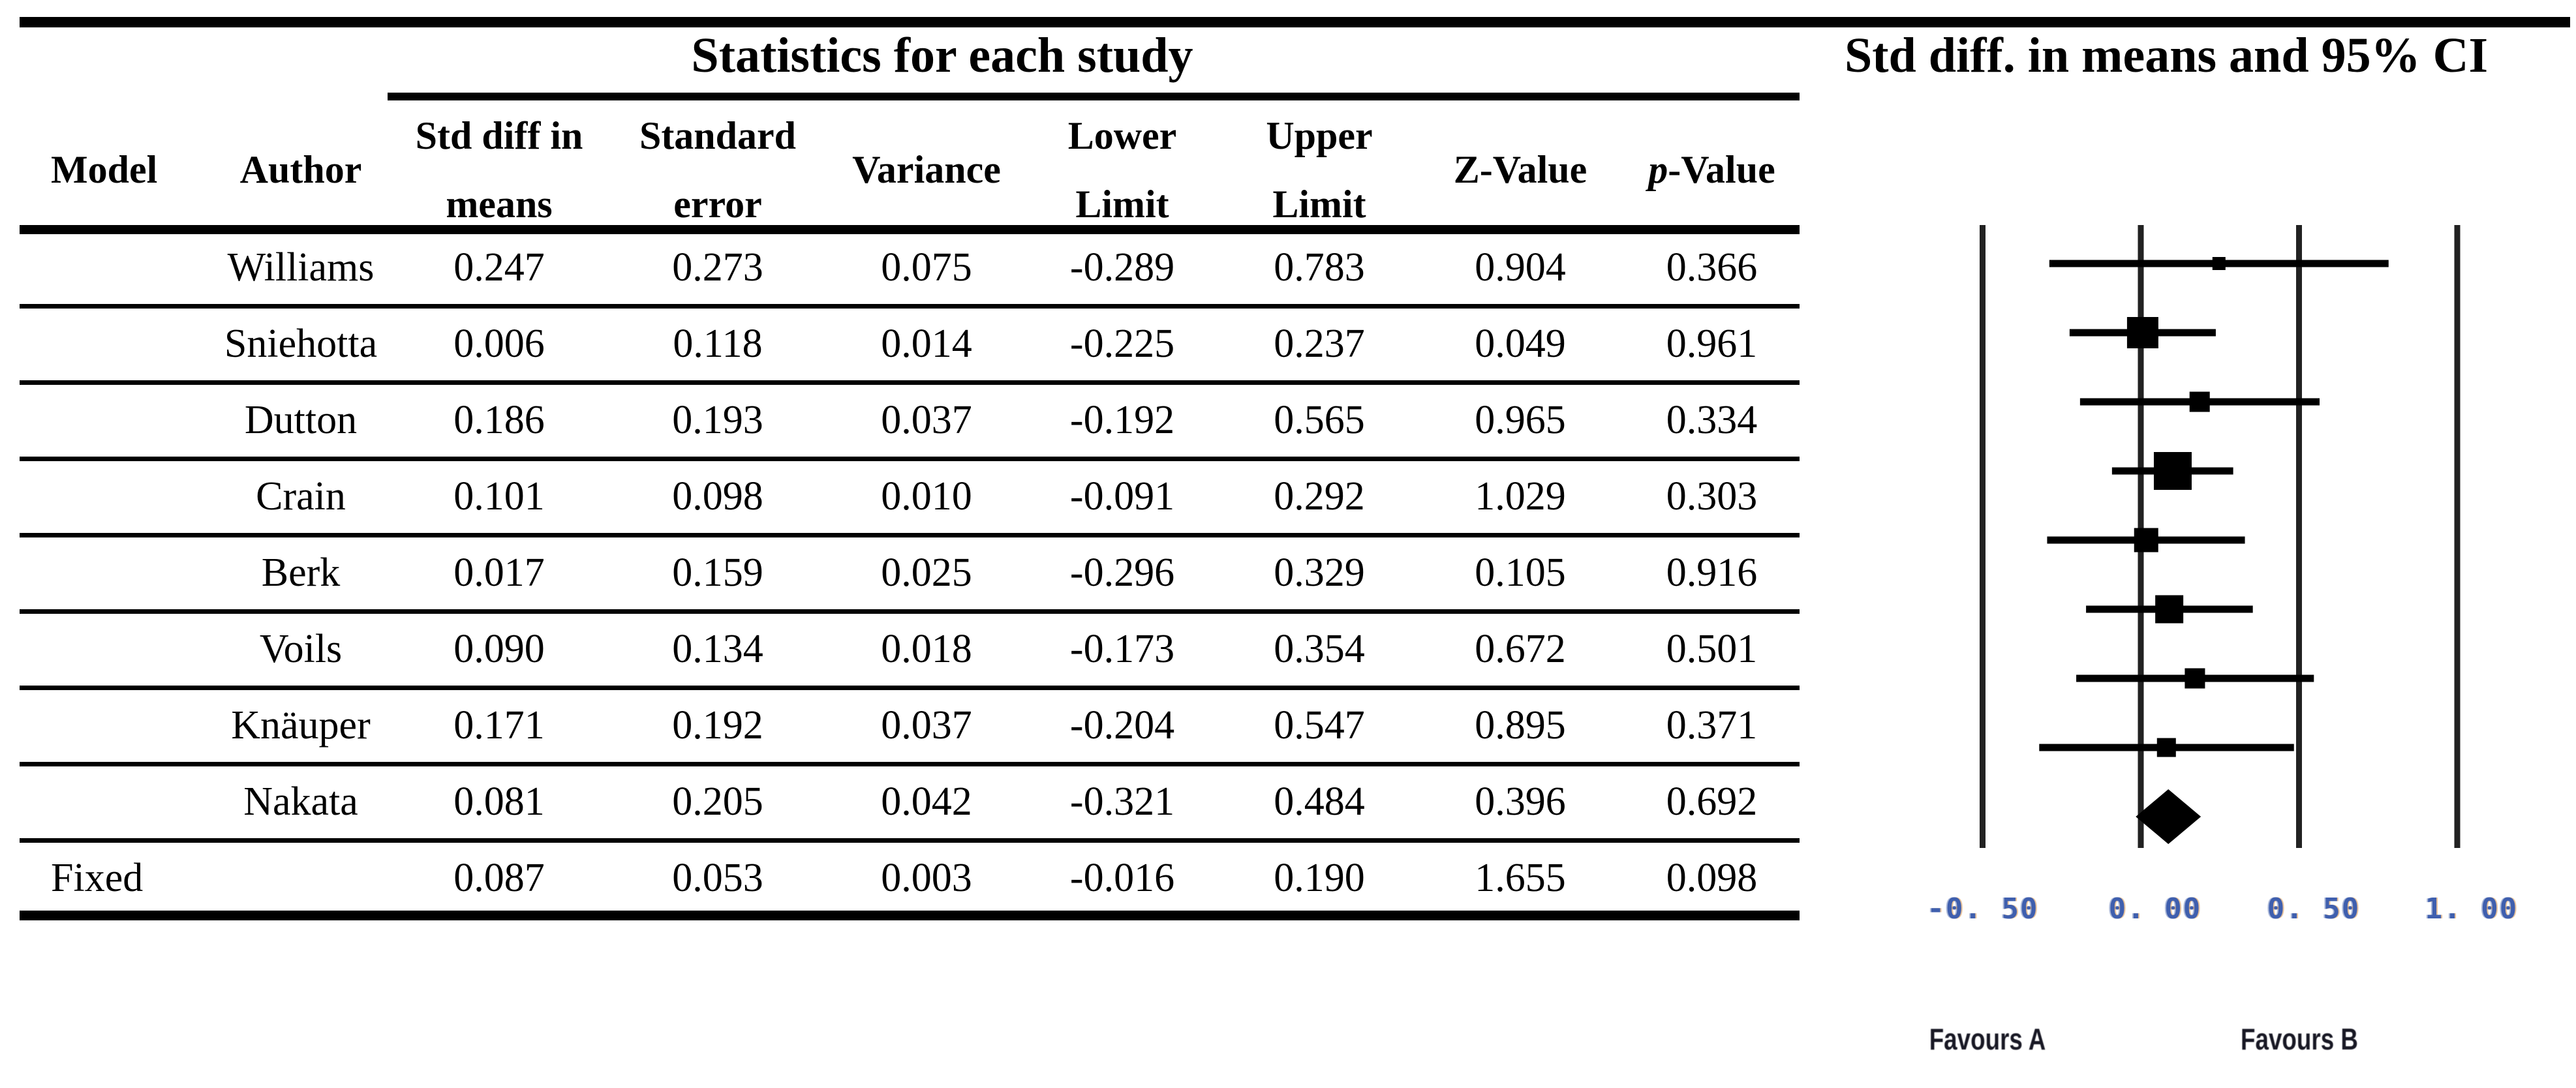 This screenshot has width=2576, height=1088. I want to click on author-cell: Crain, so click(301, 497).